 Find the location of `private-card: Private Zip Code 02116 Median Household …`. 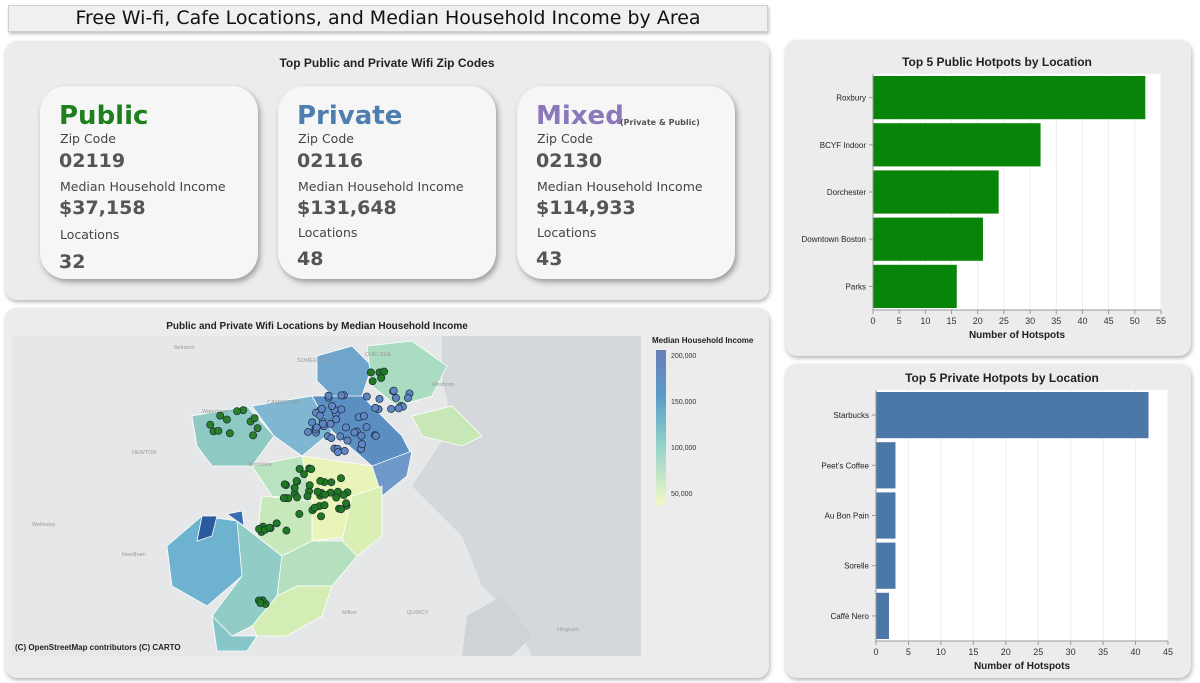

private-card: Private Zip Code 02116 Median Household … is located at coordinates (387, 182).